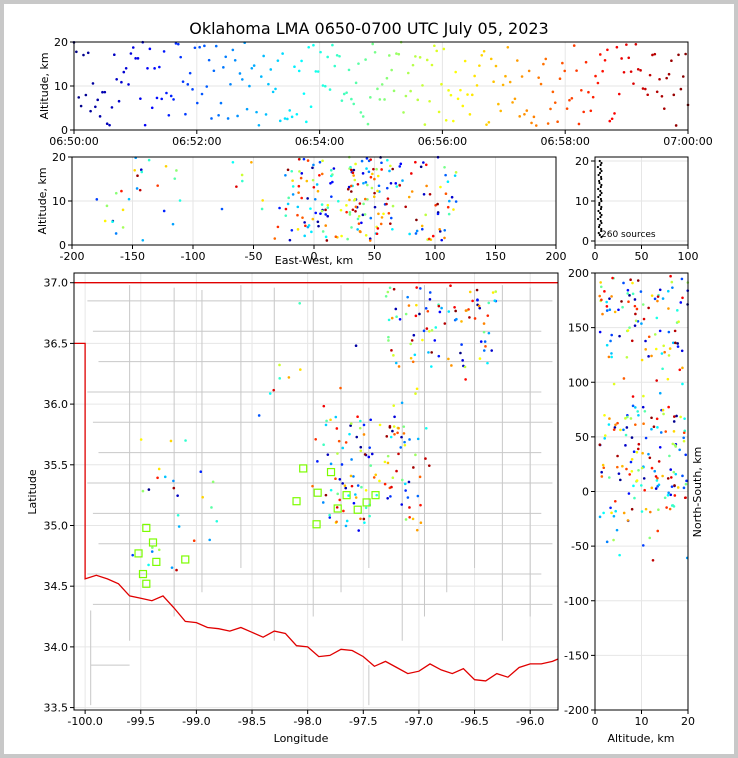 The image size is (738, 758). I want to click on histogram-point, so click(598, 189).